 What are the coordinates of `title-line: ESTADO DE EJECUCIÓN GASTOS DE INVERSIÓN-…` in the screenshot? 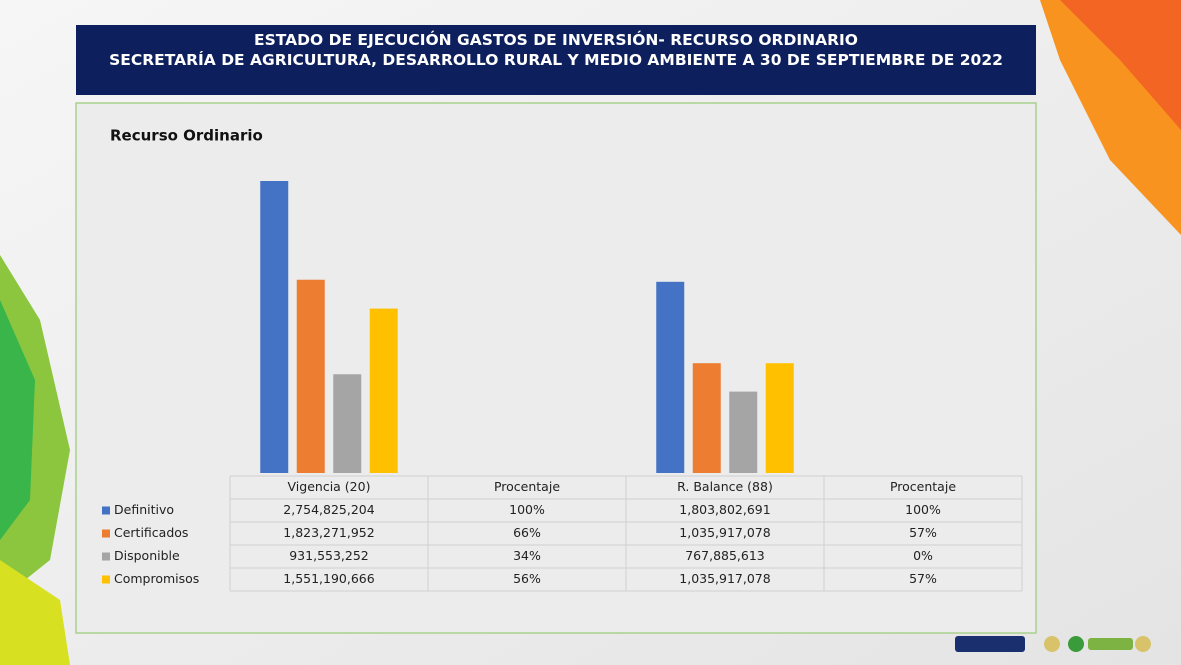 It's located at (556, 40).